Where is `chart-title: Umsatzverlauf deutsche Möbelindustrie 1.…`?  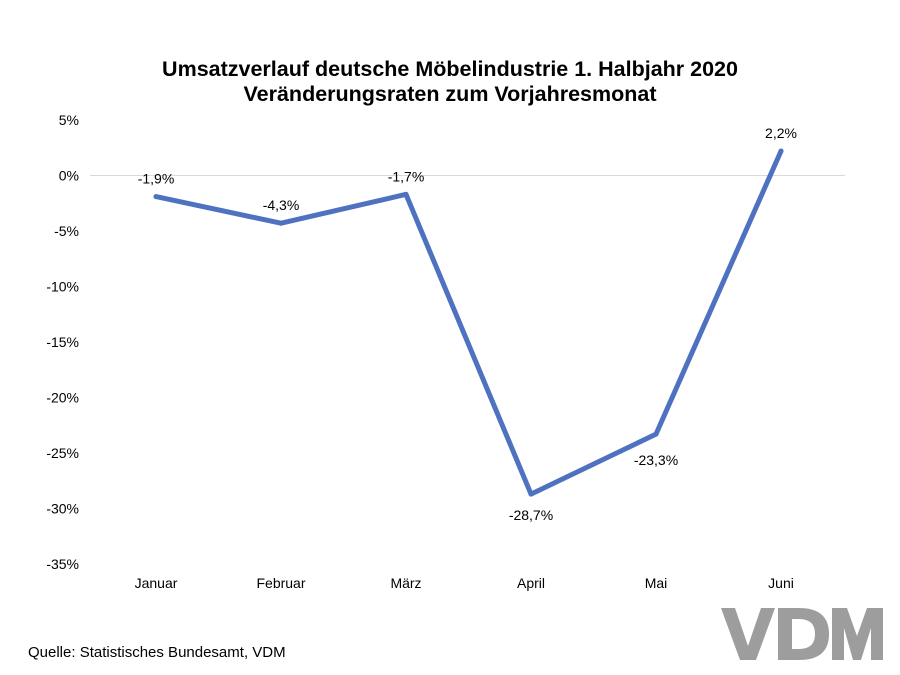
chart-title: Umsatzverlauf deutsche Möbelindustrie 1.… is located at coordinates (450, 69).